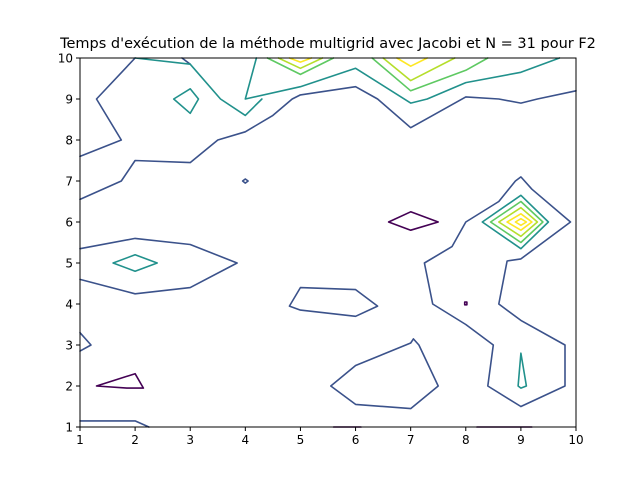  I want to click on x-axis: 1 2 3 4 5 6 7 8 9 10, so click(330, 437).